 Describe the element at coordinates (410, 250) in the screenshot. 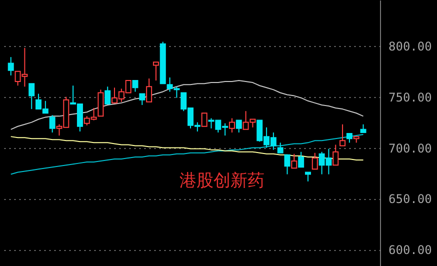

I see `y-tick-label: 600.00` at that location.